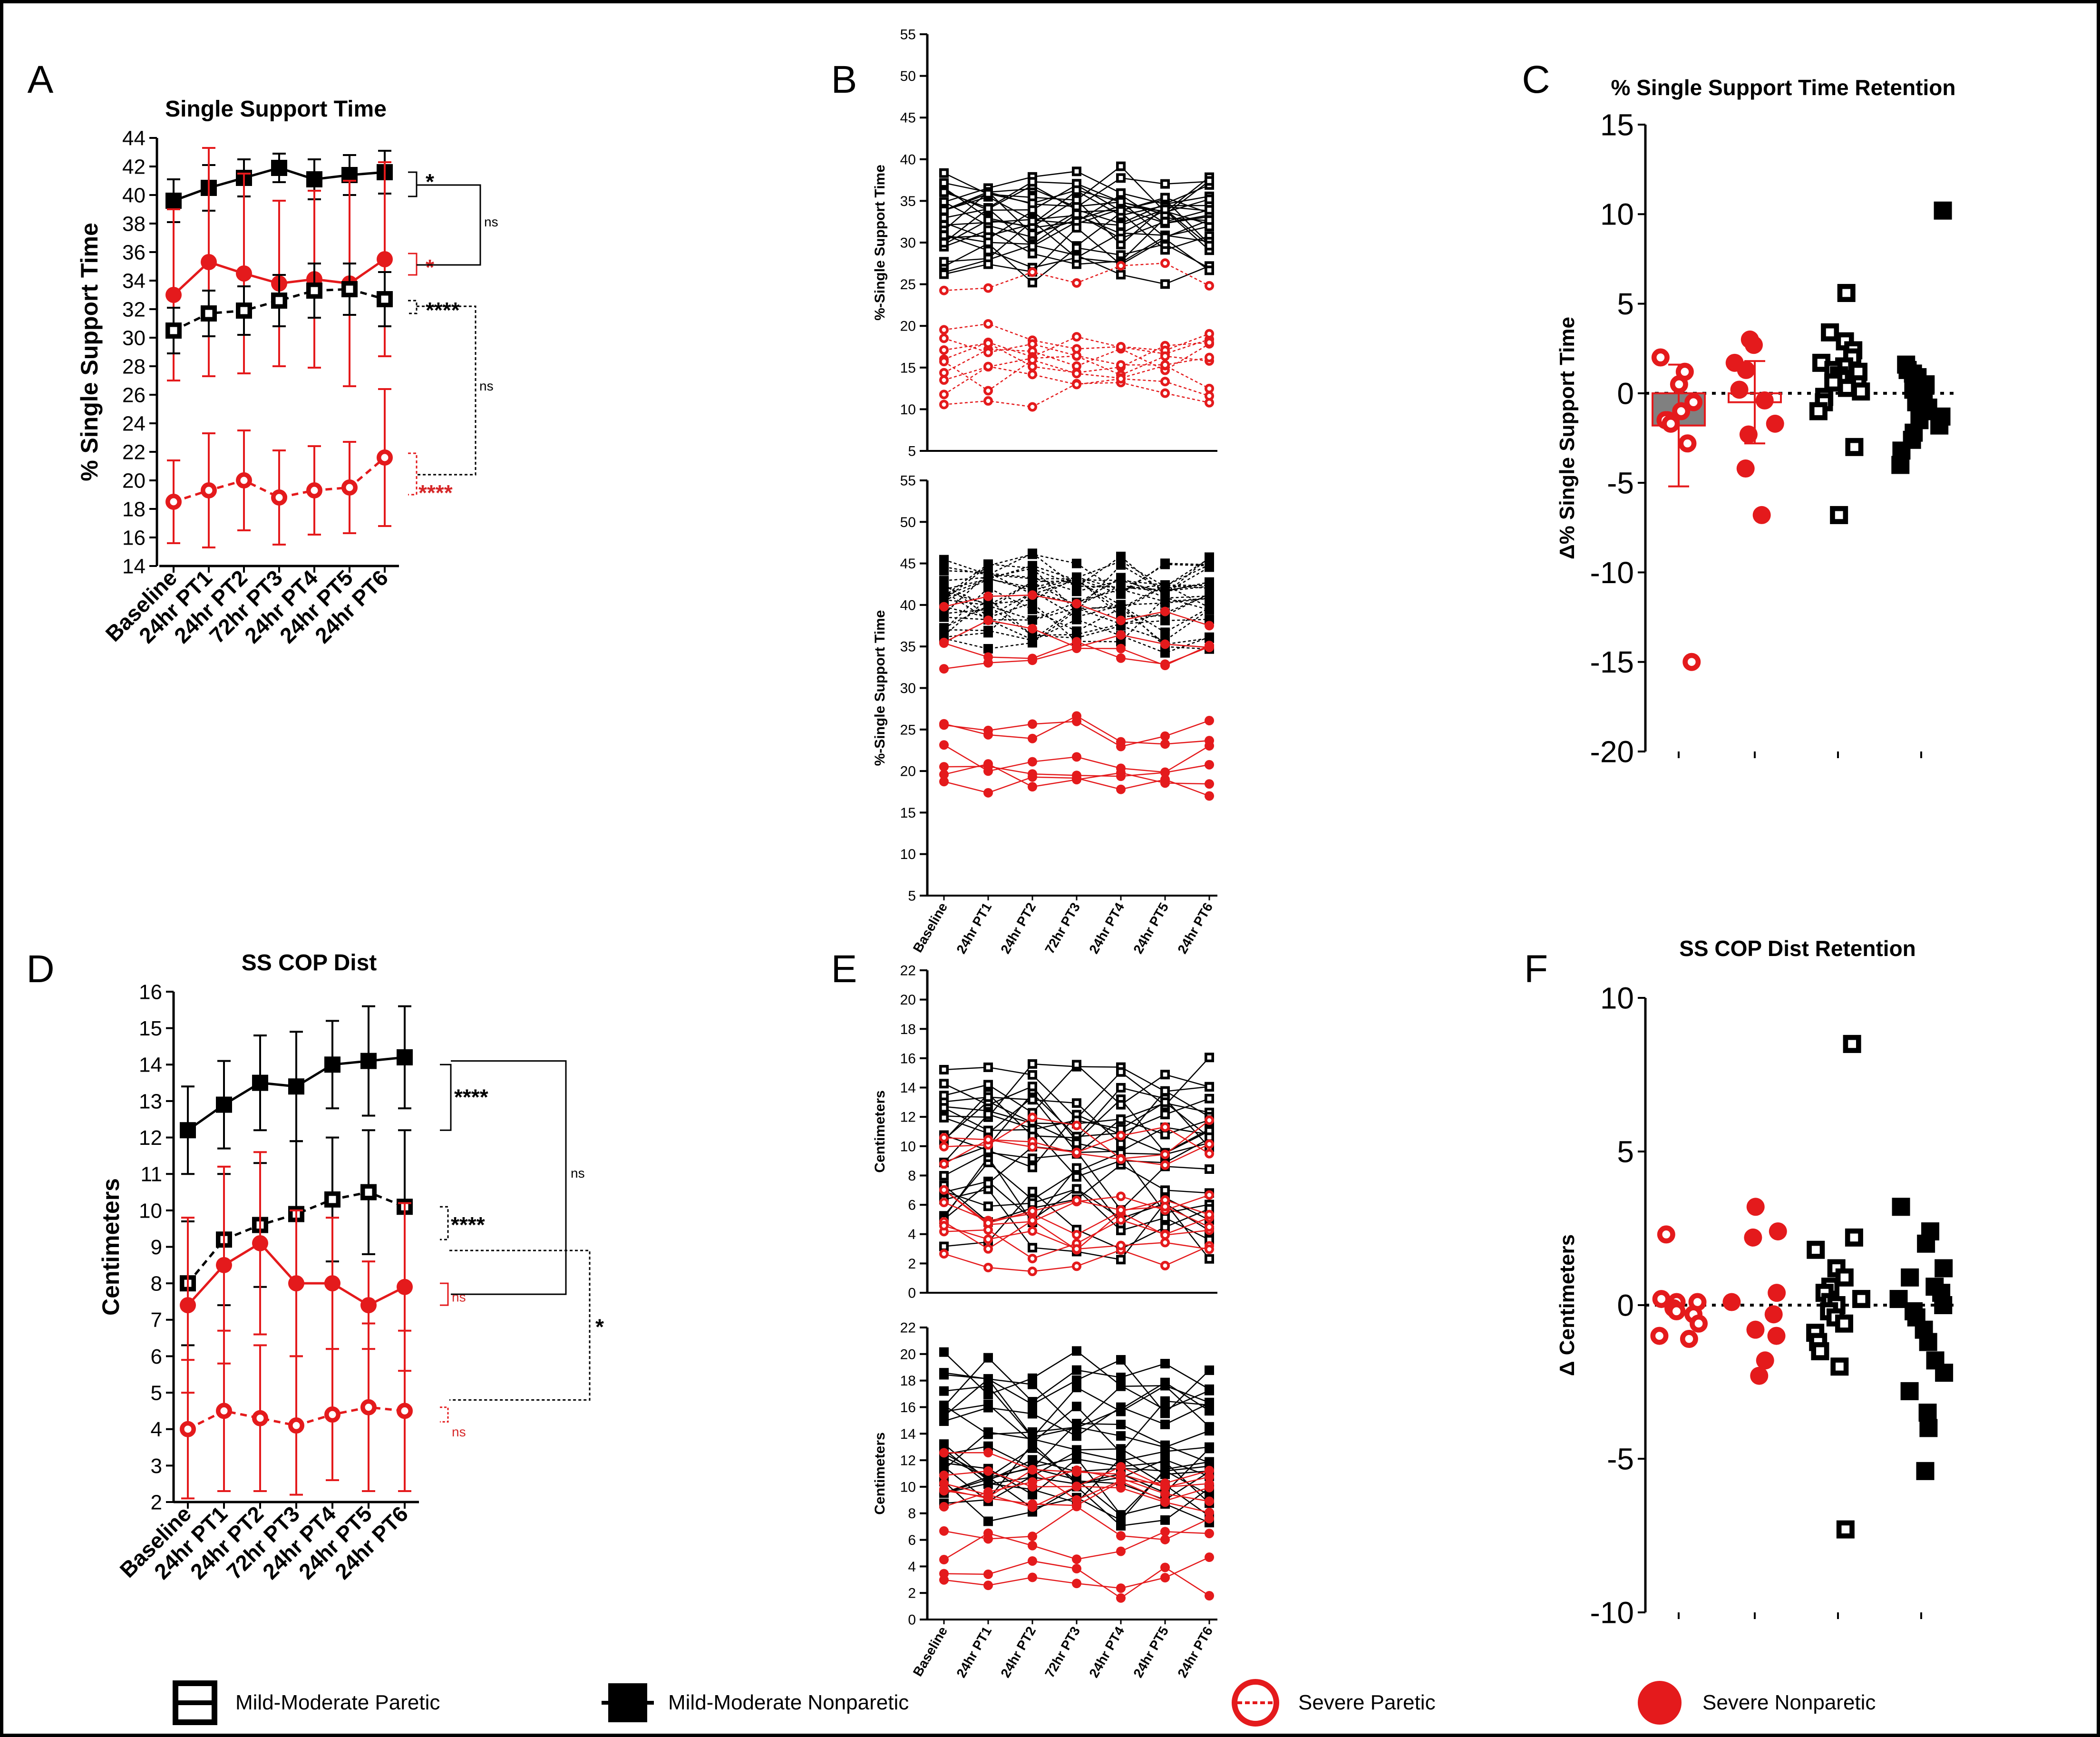 Image resolution: width=2100 pixels, height=1737 pixels. Describe the element at coordinates (309, 963) in the screenshot. I see `panel-D-title: SS COP Dist` at that location.